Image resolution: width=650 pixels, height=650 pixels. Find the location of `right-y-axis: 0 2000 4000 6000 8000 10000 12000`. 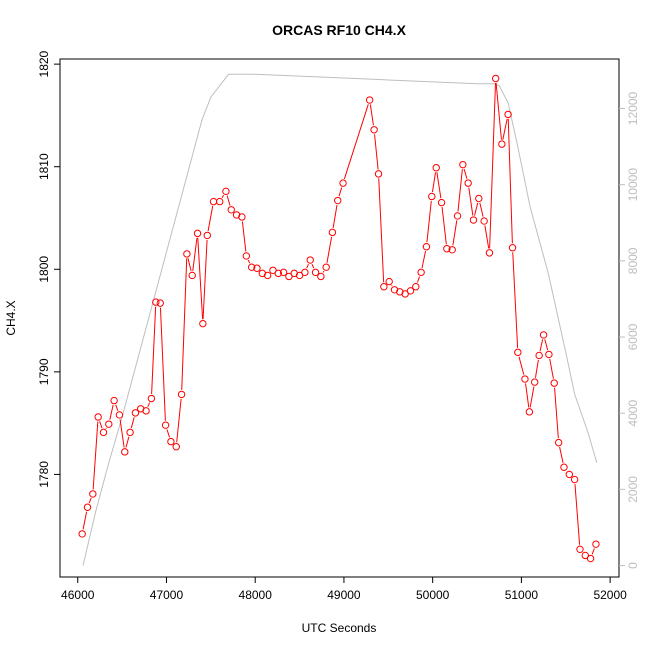

right-y-axis: 0 2000 4000 6000 8000 10000 12000 is located at coordinates (629, 330).